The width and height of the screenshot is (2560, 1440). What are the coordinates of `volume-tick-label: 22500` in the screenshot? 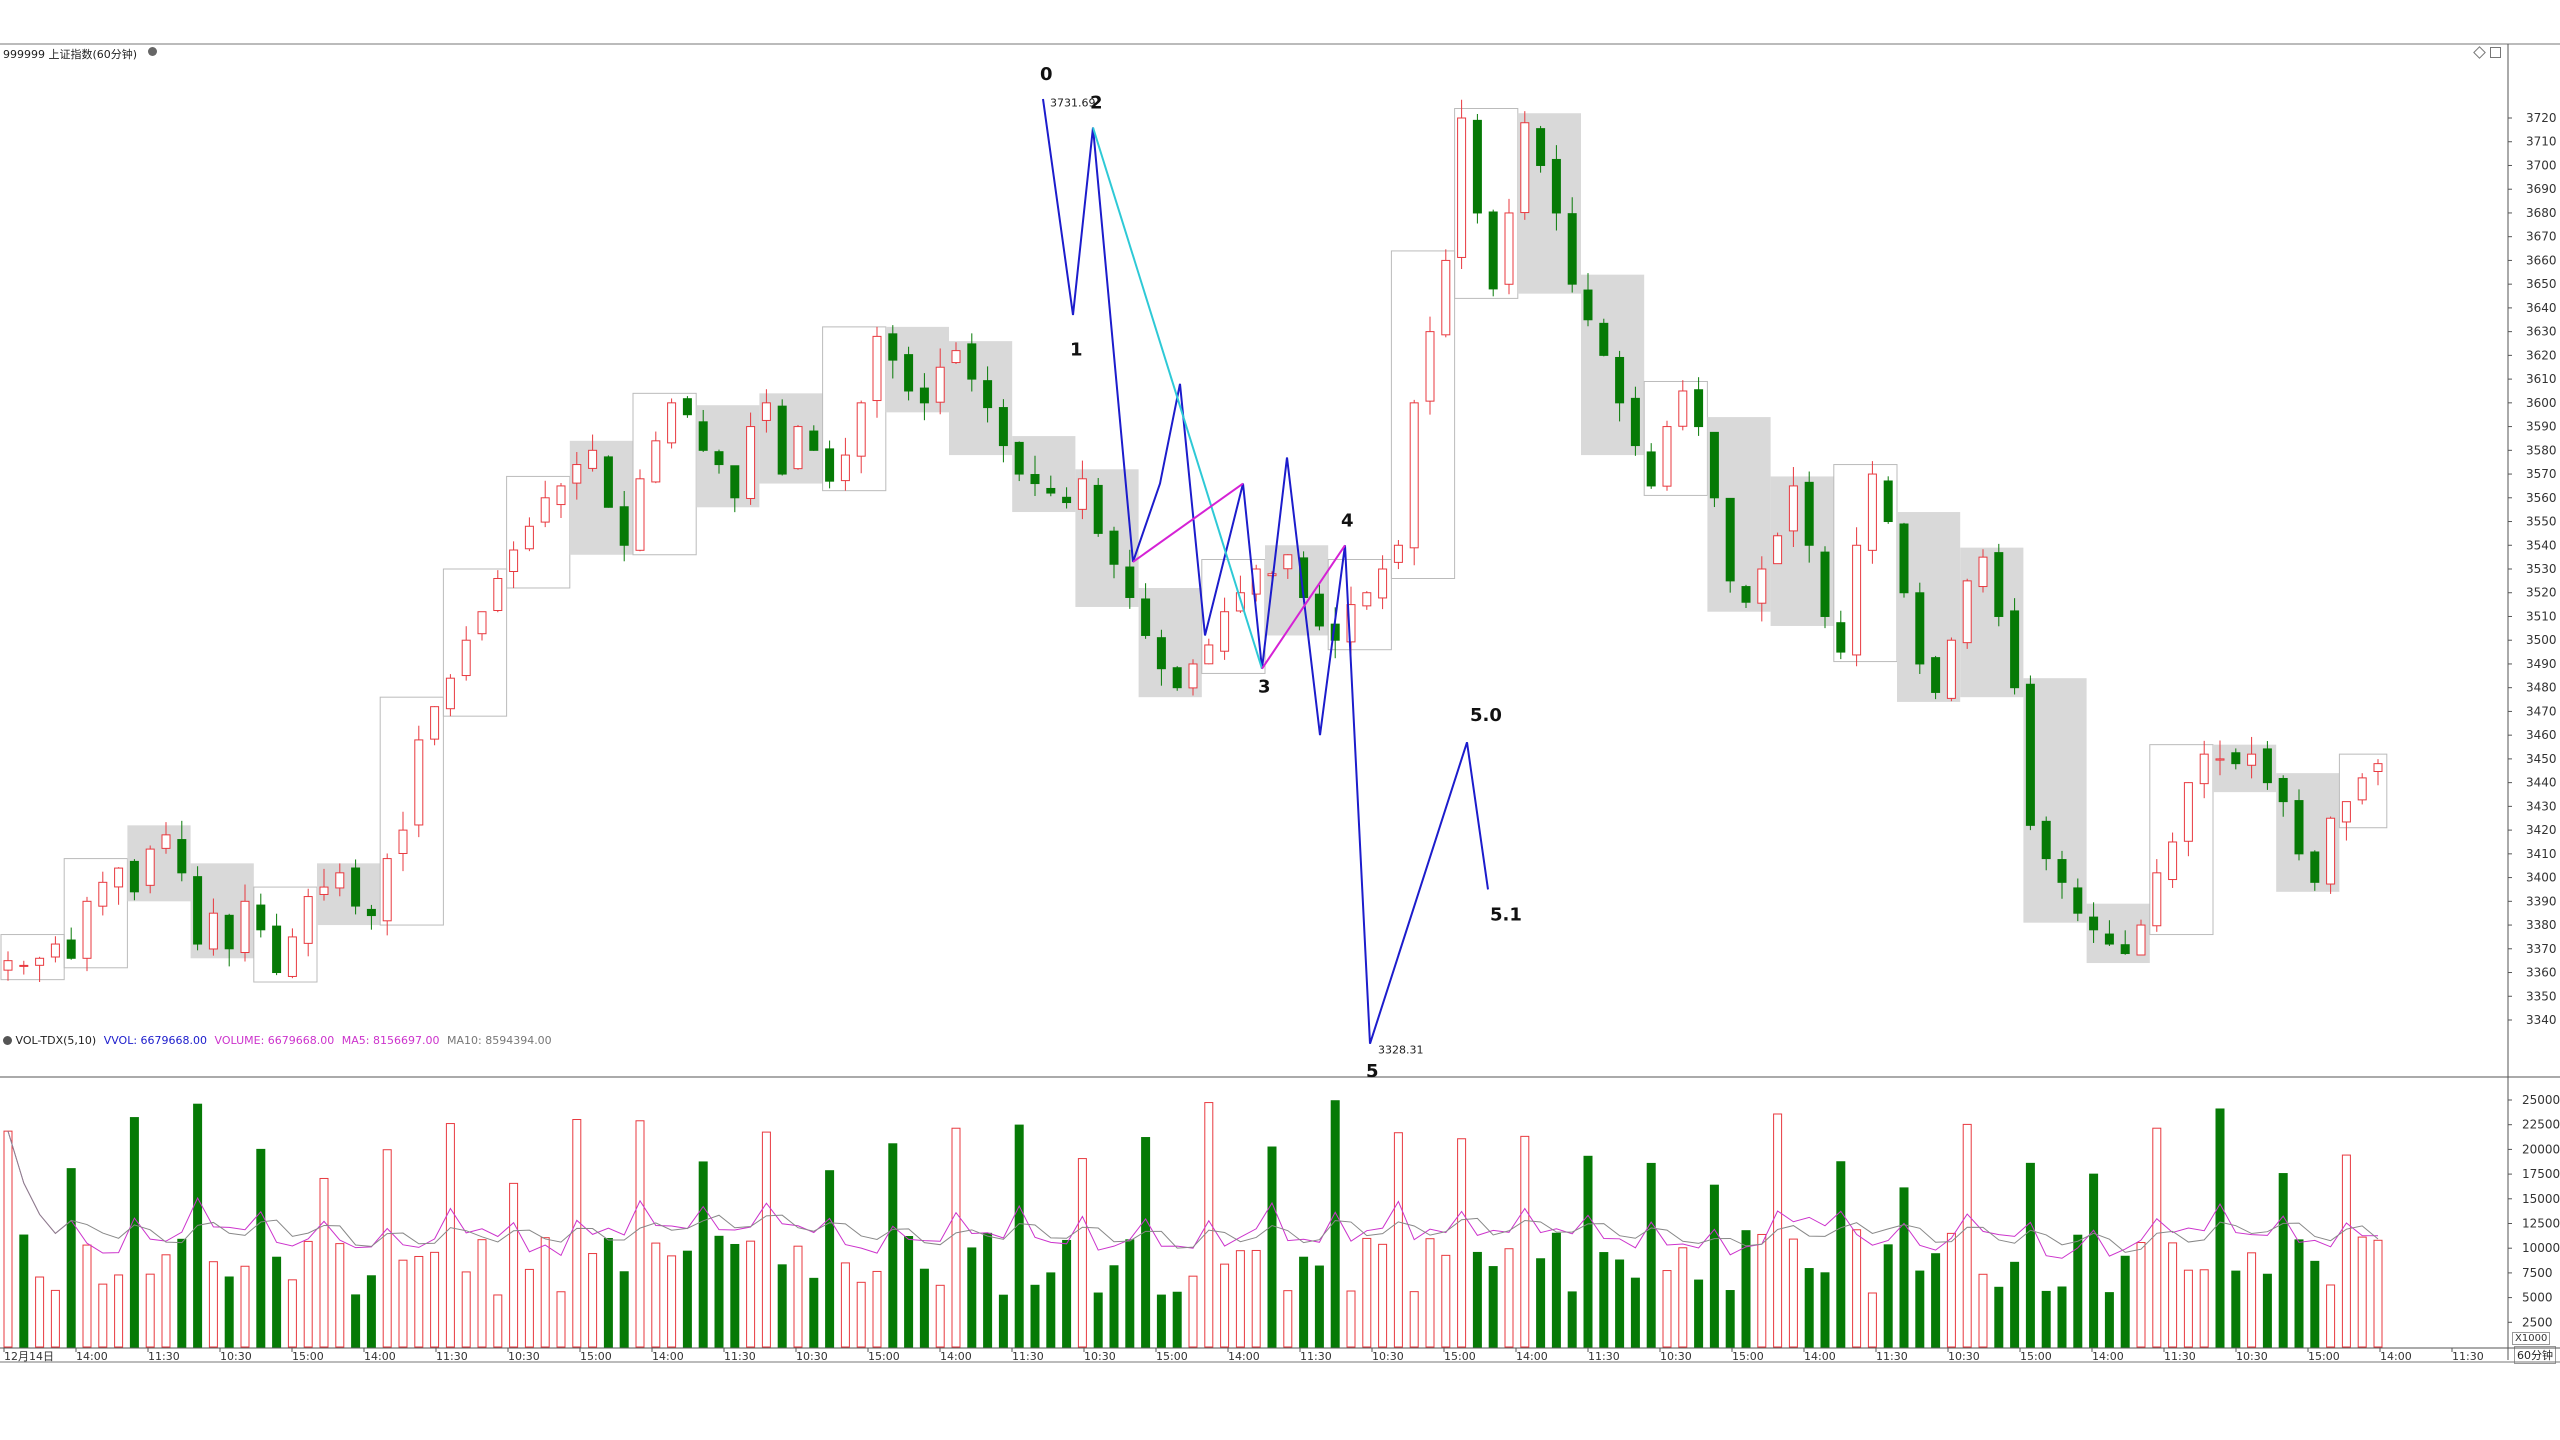 It's located at (2541, 1125).